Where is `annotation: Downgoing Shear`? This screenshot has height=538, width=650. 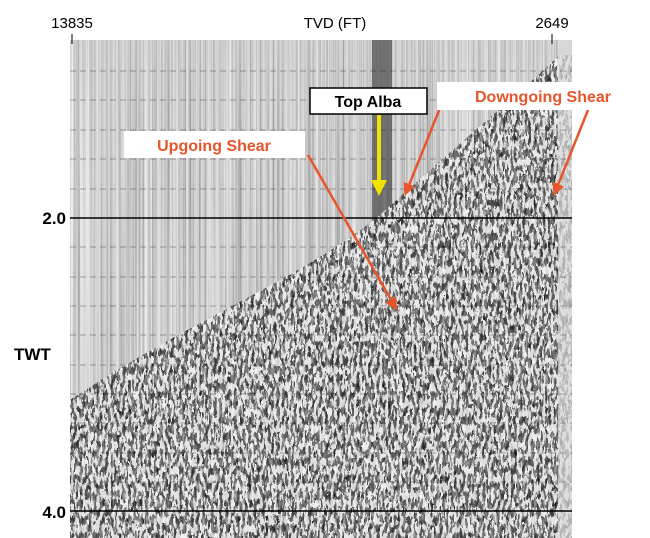 annotation: Downgoing Shear is located at coordinates (543, 97).